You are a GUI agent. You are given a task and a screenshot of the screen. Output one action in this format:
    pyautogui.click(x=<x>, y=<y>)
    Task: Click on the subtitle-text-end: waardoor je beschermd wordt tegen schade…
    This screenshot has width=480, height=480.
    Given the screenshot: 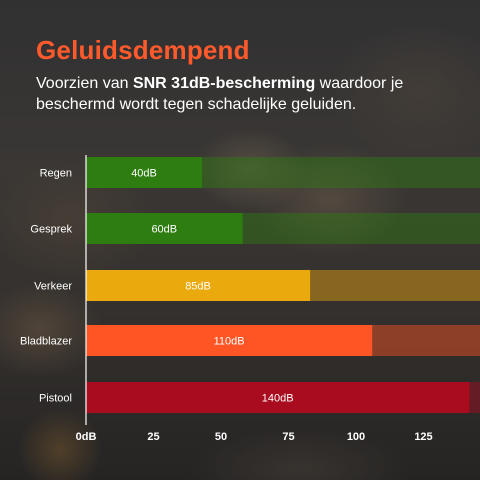 What is the action you would take?
    pyautogui.click(x=220, y=94)
    